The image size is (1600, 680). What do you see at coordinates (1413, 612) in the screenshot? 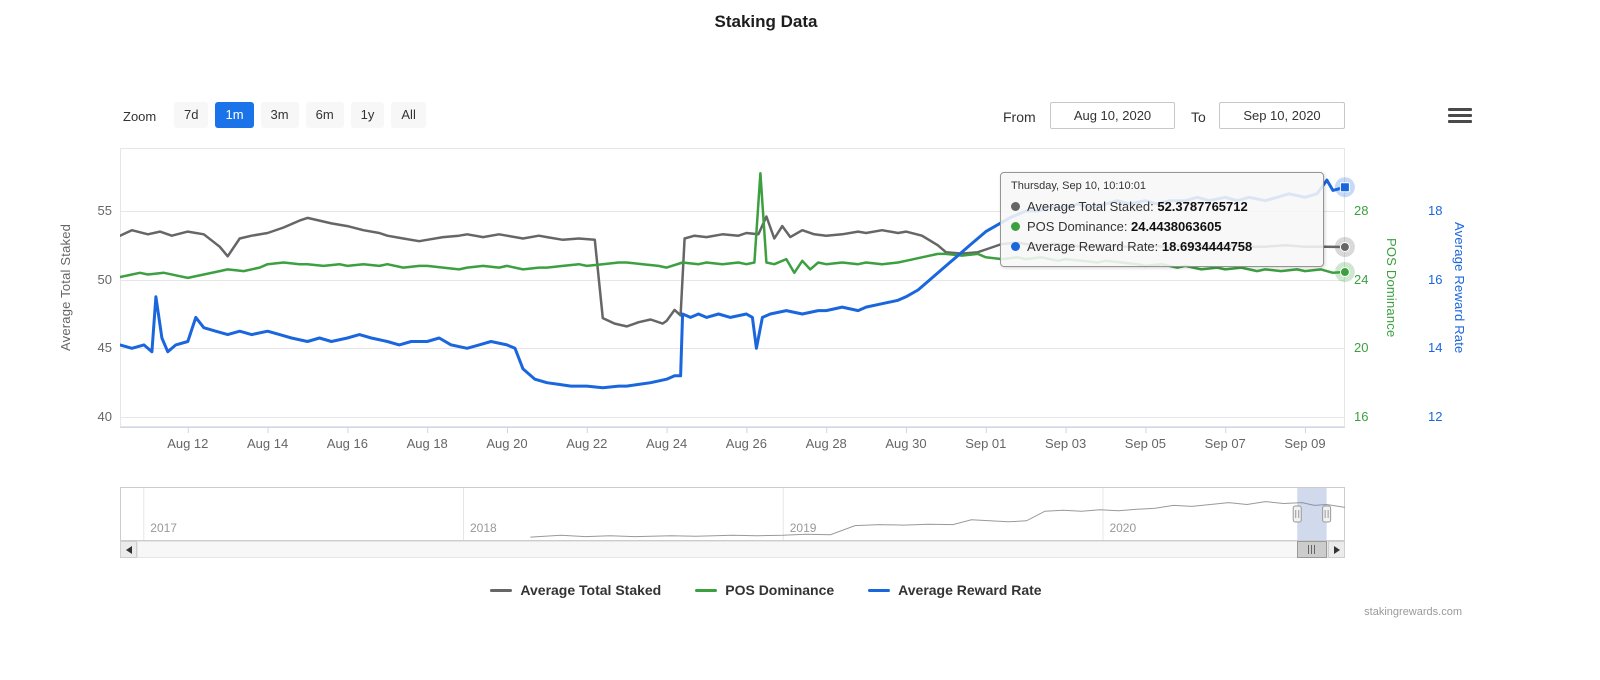
I see `watermark-credits: stakingrewards.com` at bounding box center [1413, 612].